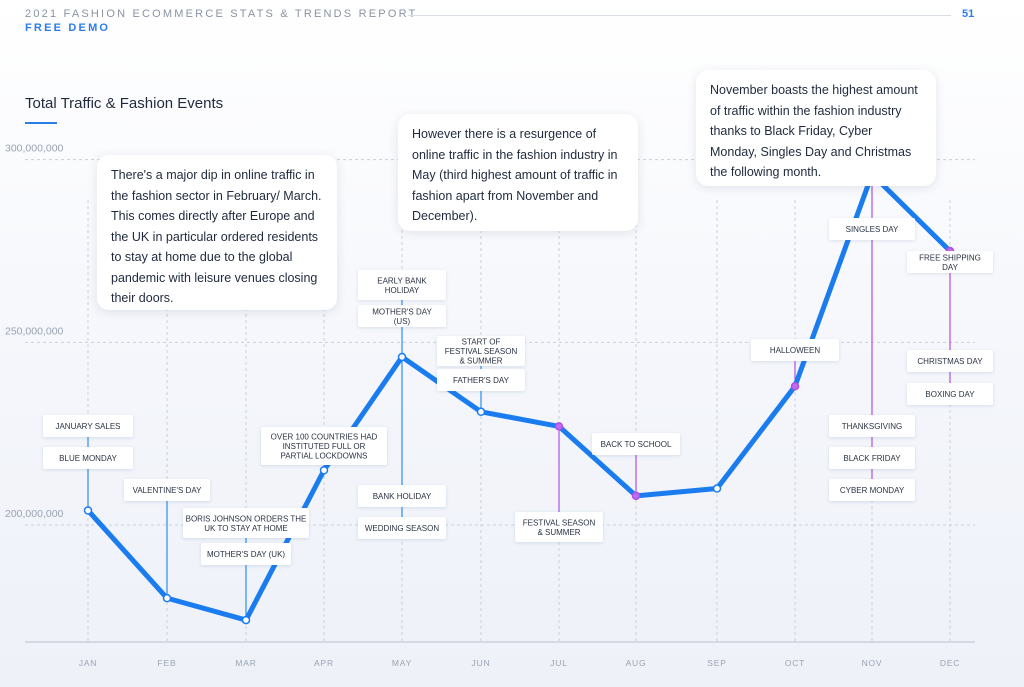  What do you see at coordinates (481, 342) in the screenshot?
I see `event-label-text: START OF` at bounding box center [481, 342].